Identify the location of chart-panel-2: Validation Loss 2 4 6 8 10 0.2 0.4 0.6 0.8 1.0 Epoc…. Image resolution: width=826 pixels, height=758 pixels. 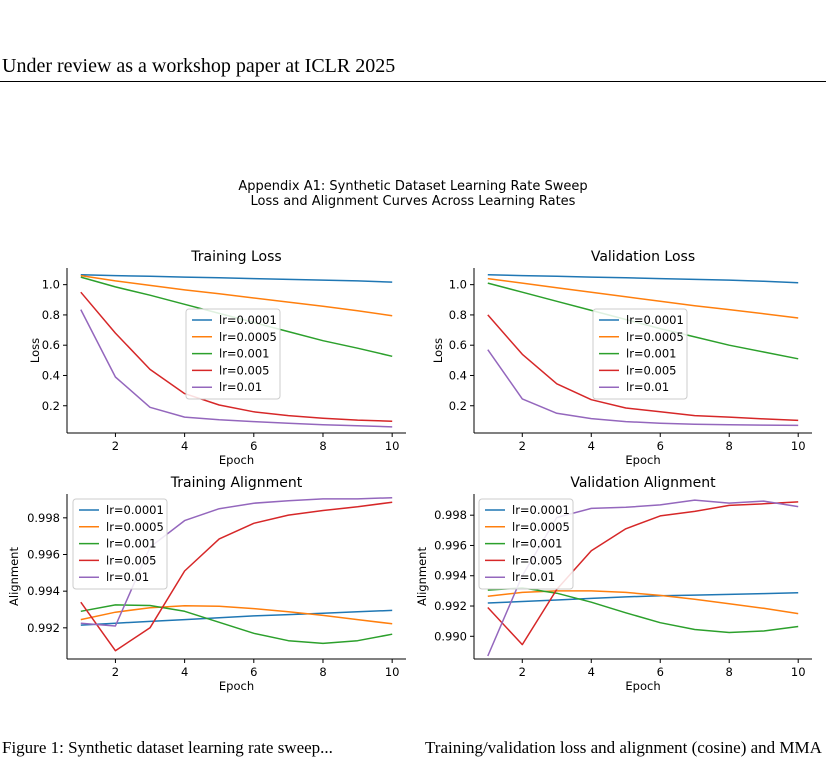
(621, 358).